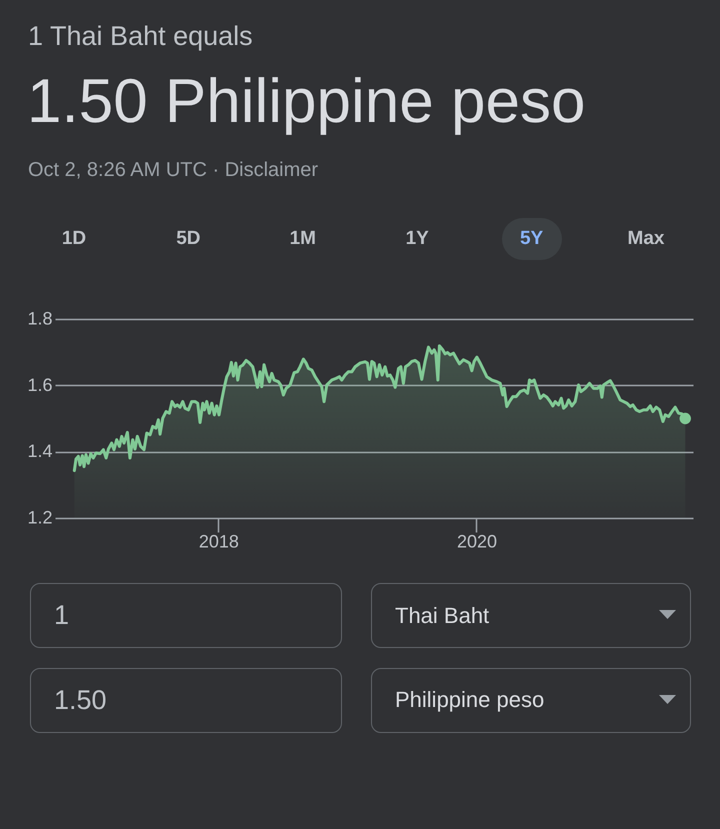  Describe the element at coordinates (302, 239) in the screenshot. I see `range-label: 1M` at that location.